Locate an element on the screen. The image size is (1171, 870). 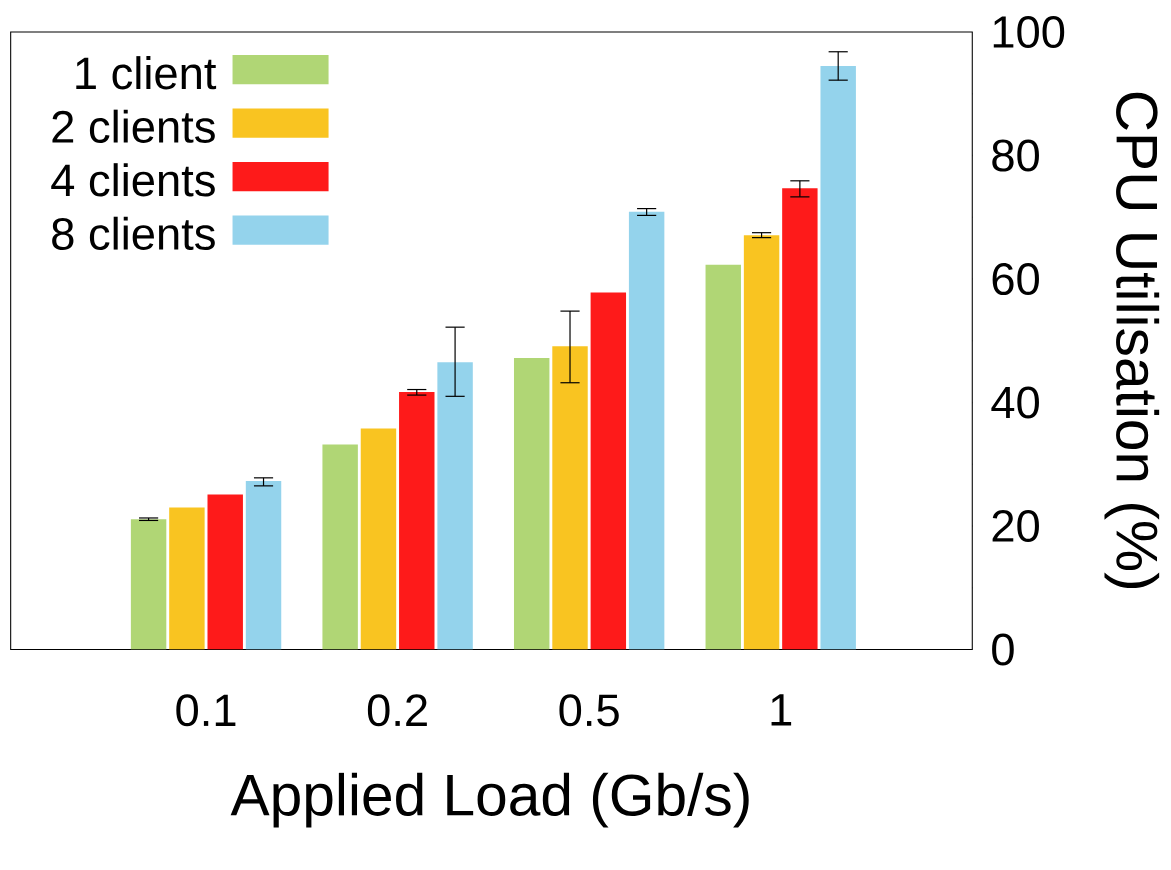
y-tick-label: 40 is located at coordinates (1015, 402).